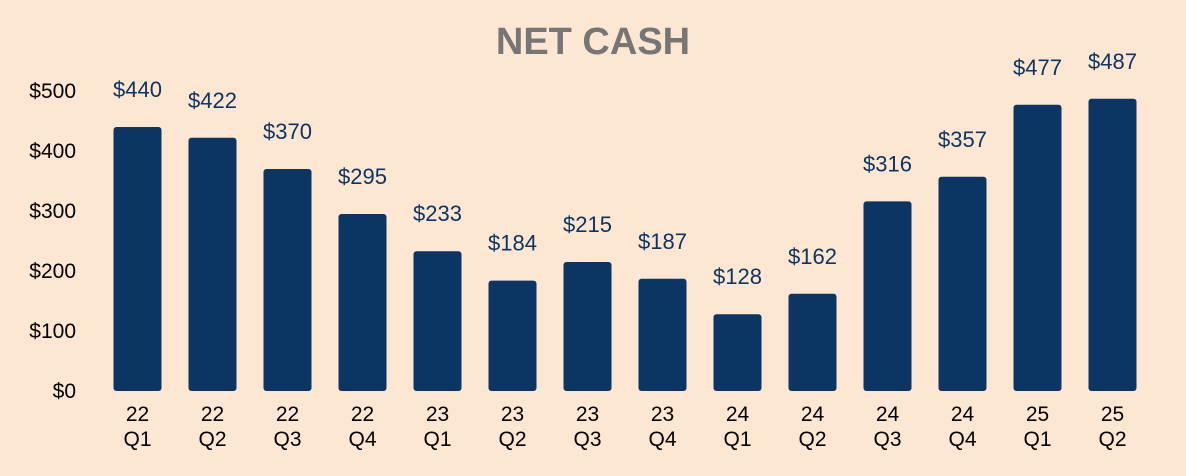 This screenshot has height=476, width=1186. I want to click on data-label: $422, so click(212, 100).